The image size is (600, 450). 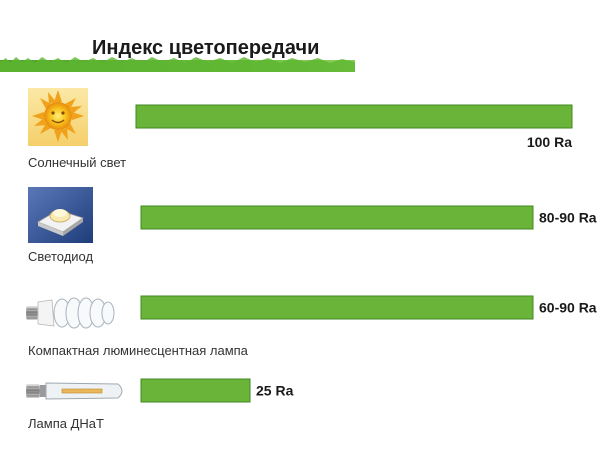 I want to click on title-underline-band, so click(x=177, y=64).